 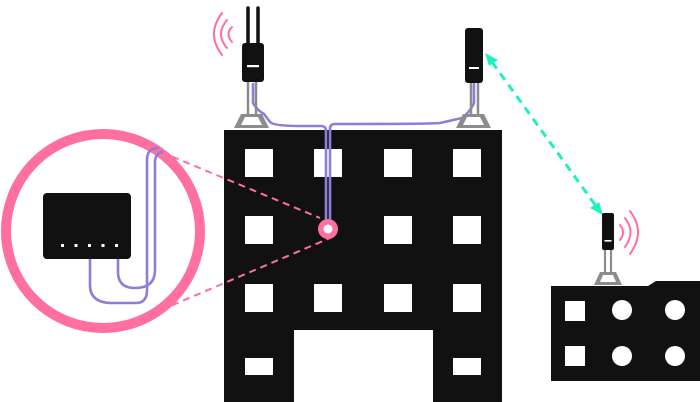 I want to click on cable-left-radio, so click(x=289, y=153).